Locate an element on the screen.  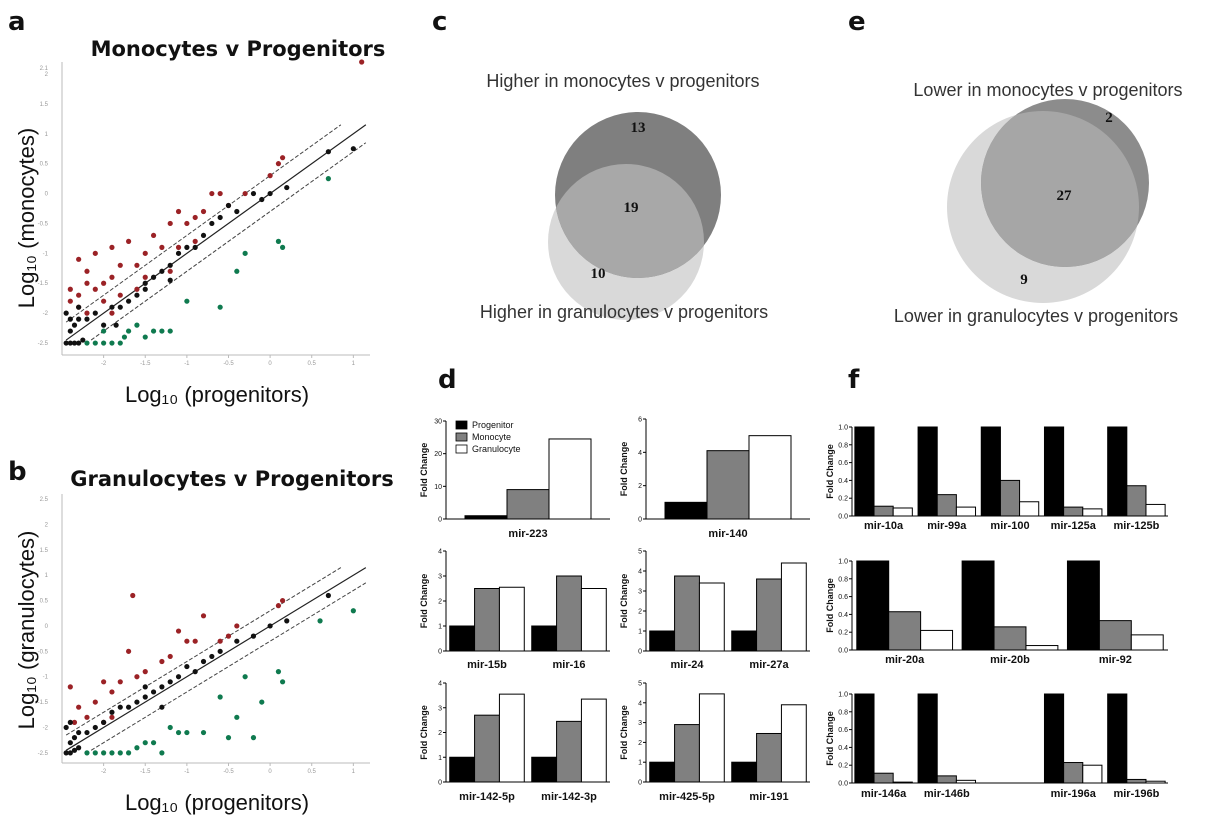
y-tick-label: -0.5 is located at coordinates (43, 652).